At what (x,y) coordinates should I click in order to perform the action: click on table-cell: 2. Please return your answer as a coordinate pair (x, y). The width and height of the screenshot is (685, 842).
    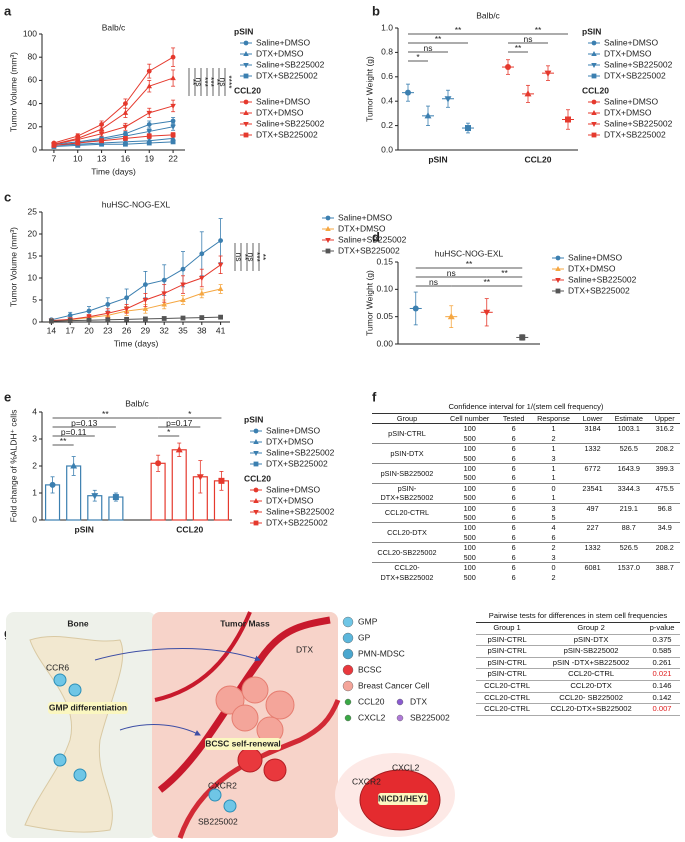
    Looking at the image, I should click on (553, 438).